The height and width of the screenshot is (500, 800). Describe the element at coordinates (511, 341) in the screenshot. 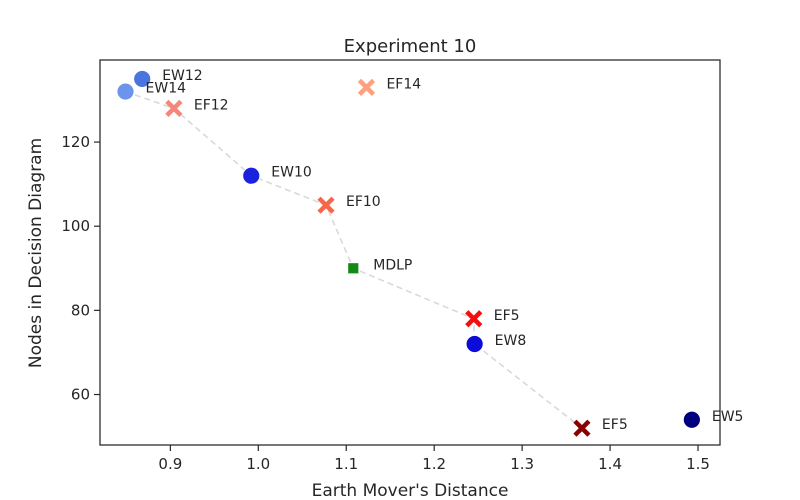

I see `point-label: EW8` at that location.